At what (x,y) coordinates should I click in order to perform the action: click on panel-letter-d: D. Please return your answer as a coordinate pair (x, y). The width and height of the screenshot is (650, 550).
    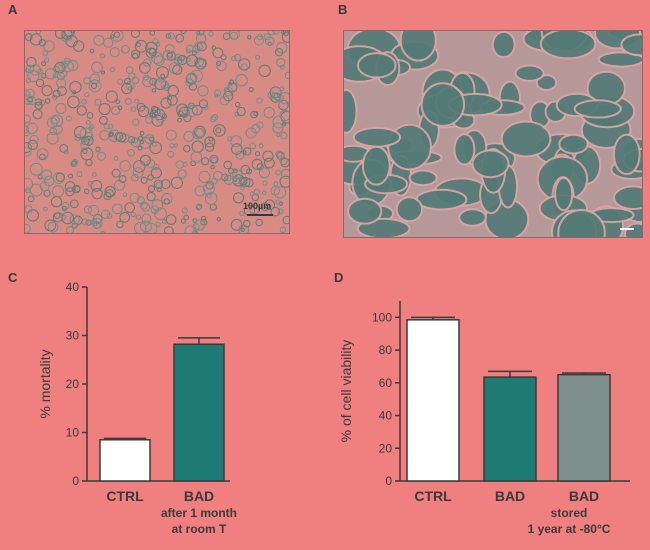
    Looking at the image, I should click on (339, 277).